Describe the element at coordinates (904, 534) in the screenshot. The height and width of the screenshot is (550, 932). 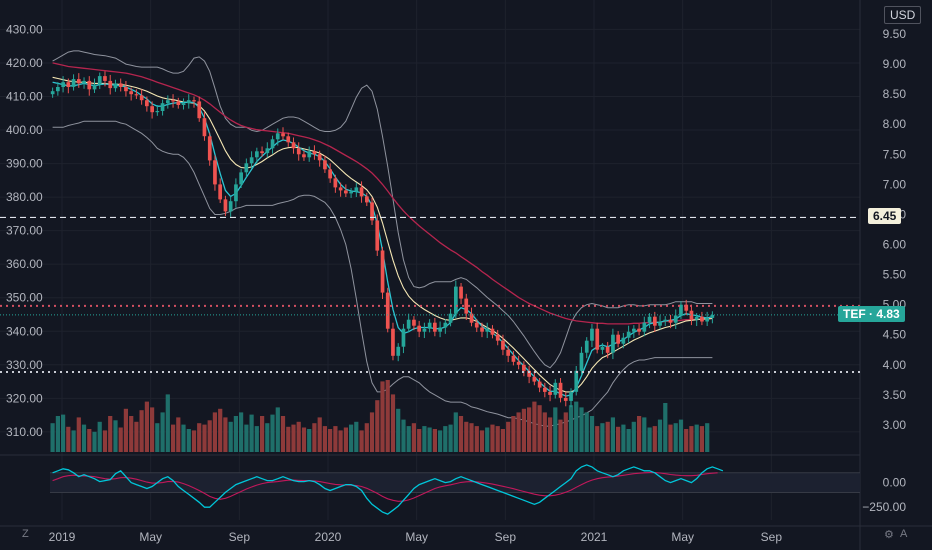
I see `auto-scale-button: A` at that location.